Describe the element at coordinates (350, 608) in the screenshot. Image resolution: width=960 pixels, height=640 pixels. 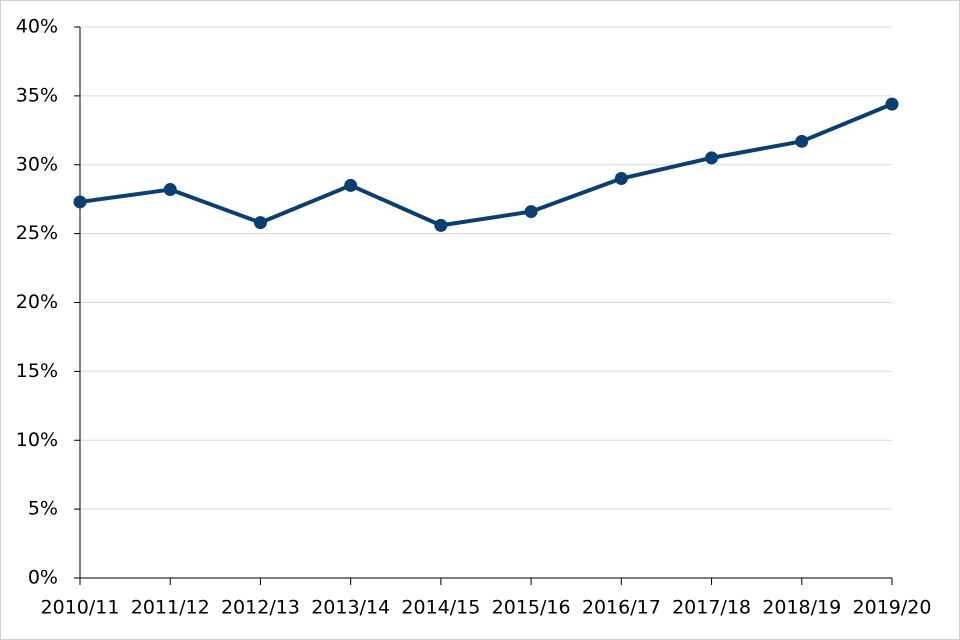
I see `x-tick-label: 2013/14` at that location.